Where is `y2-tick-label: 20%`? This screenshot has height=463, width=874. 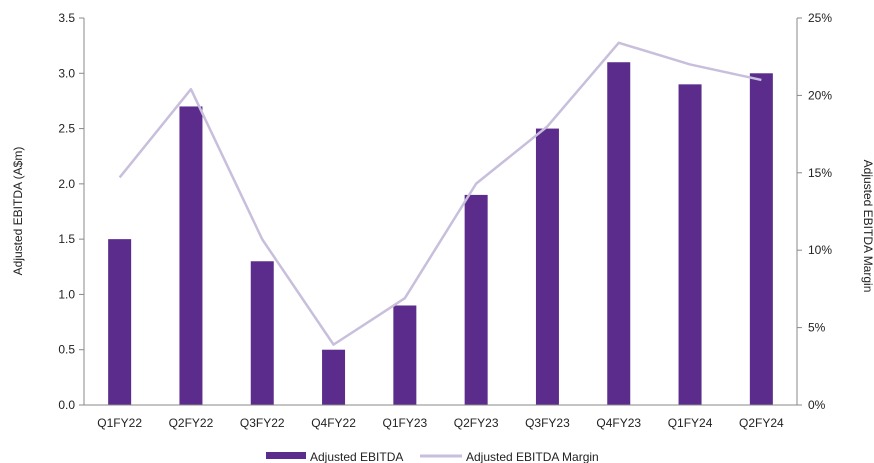 y2-tick-label: 20% is located at coordinates (820, 95).